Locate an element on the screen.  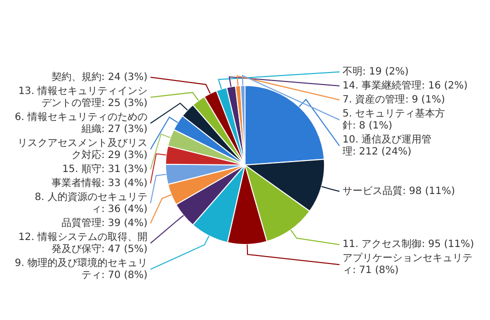
slice-label: アプリケーションセキュリティ: 71 (8%) is located at coordinates (407, 264).